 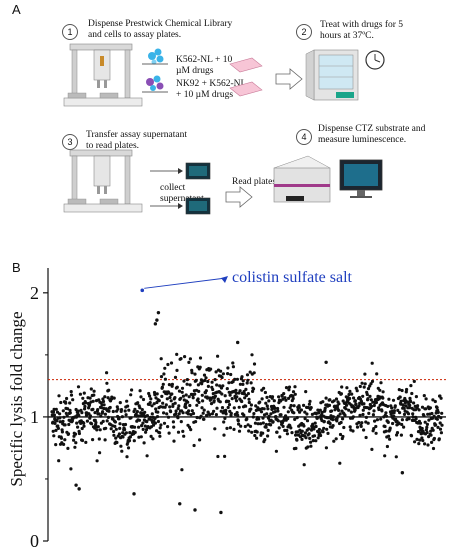 What do you see at coordinates (180, 504) in the screenshot?
I see `data-point-outlier` at bounding box center [180, 504].